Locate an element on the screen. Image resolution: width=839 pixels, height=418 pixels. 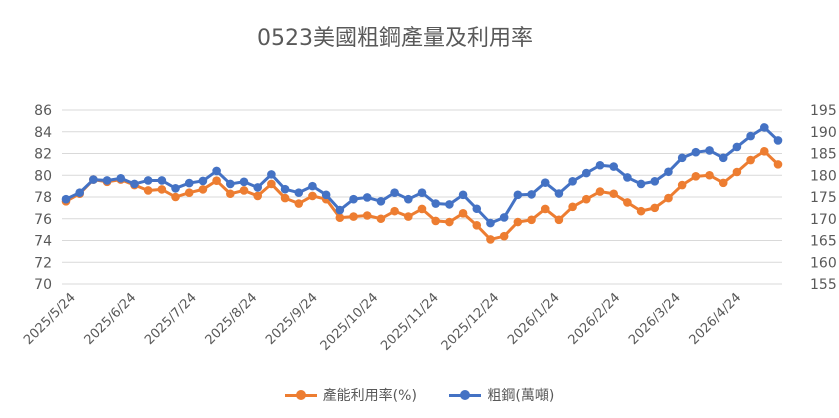
legend-item-utilization: 產能利用率(%) is located at coordinates (350, 395).